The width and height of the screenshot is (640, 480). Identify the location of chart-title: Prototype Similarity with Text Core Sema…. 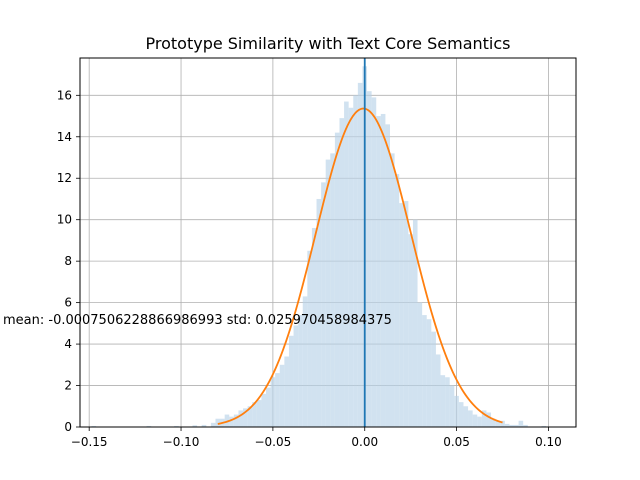
(328, 43).